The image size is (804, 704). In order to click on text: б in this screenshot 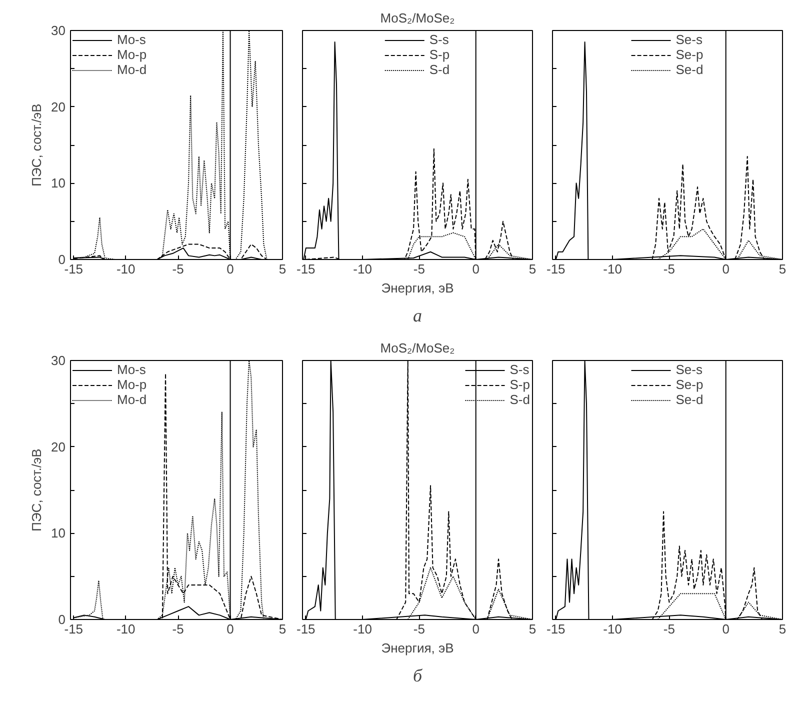, I will do `click(417, 676)`.